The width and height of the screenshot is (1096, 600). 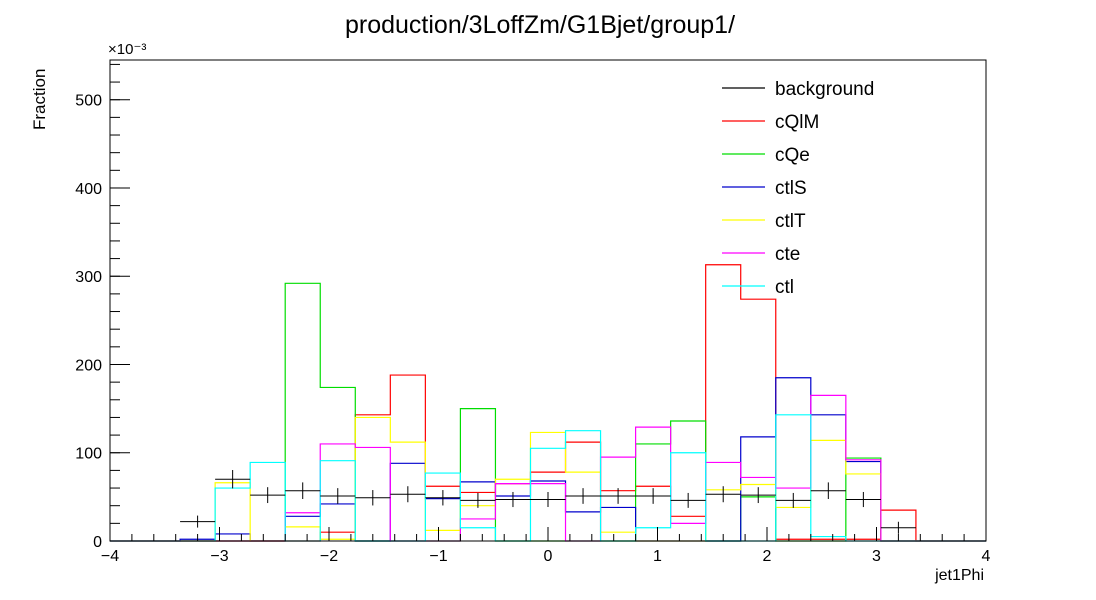 I want to click on x-tick-label: 1, so click(x=657, y=556).